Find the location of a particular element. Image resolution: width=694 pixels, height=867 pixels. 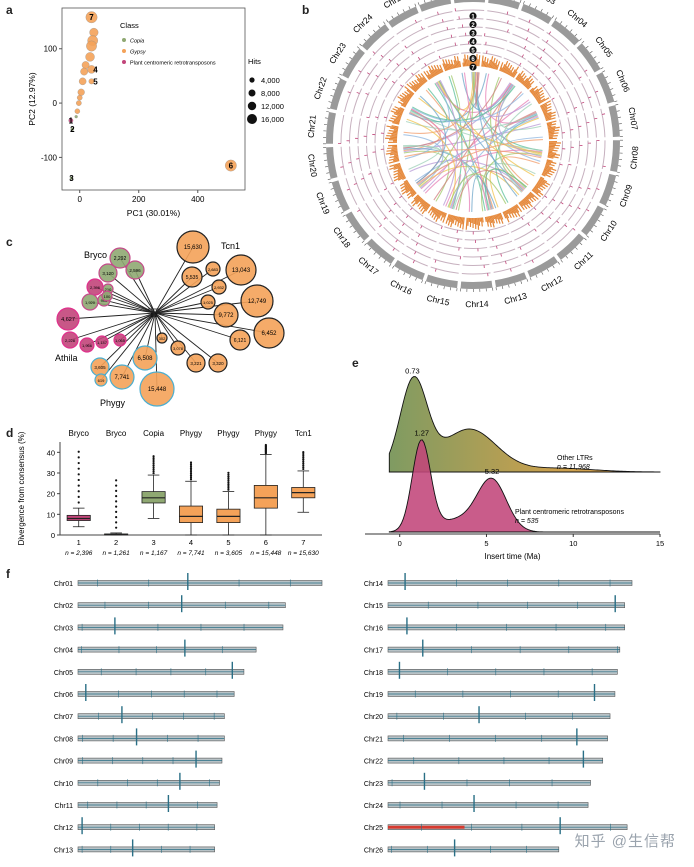

tree-node-label: 6,508 is located at coordinates (145, 359).